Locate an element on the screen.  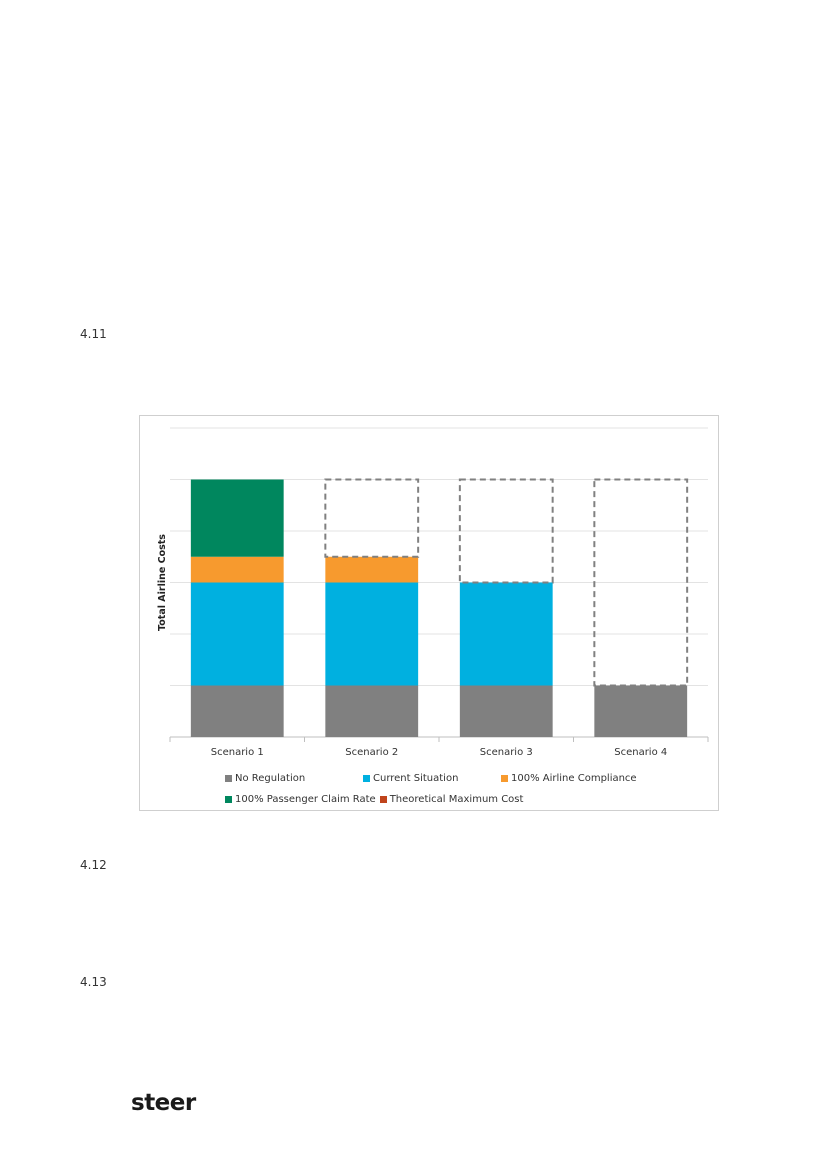
legend-item: Theoretical Maximum Cost is located at coordinates (451, 799).